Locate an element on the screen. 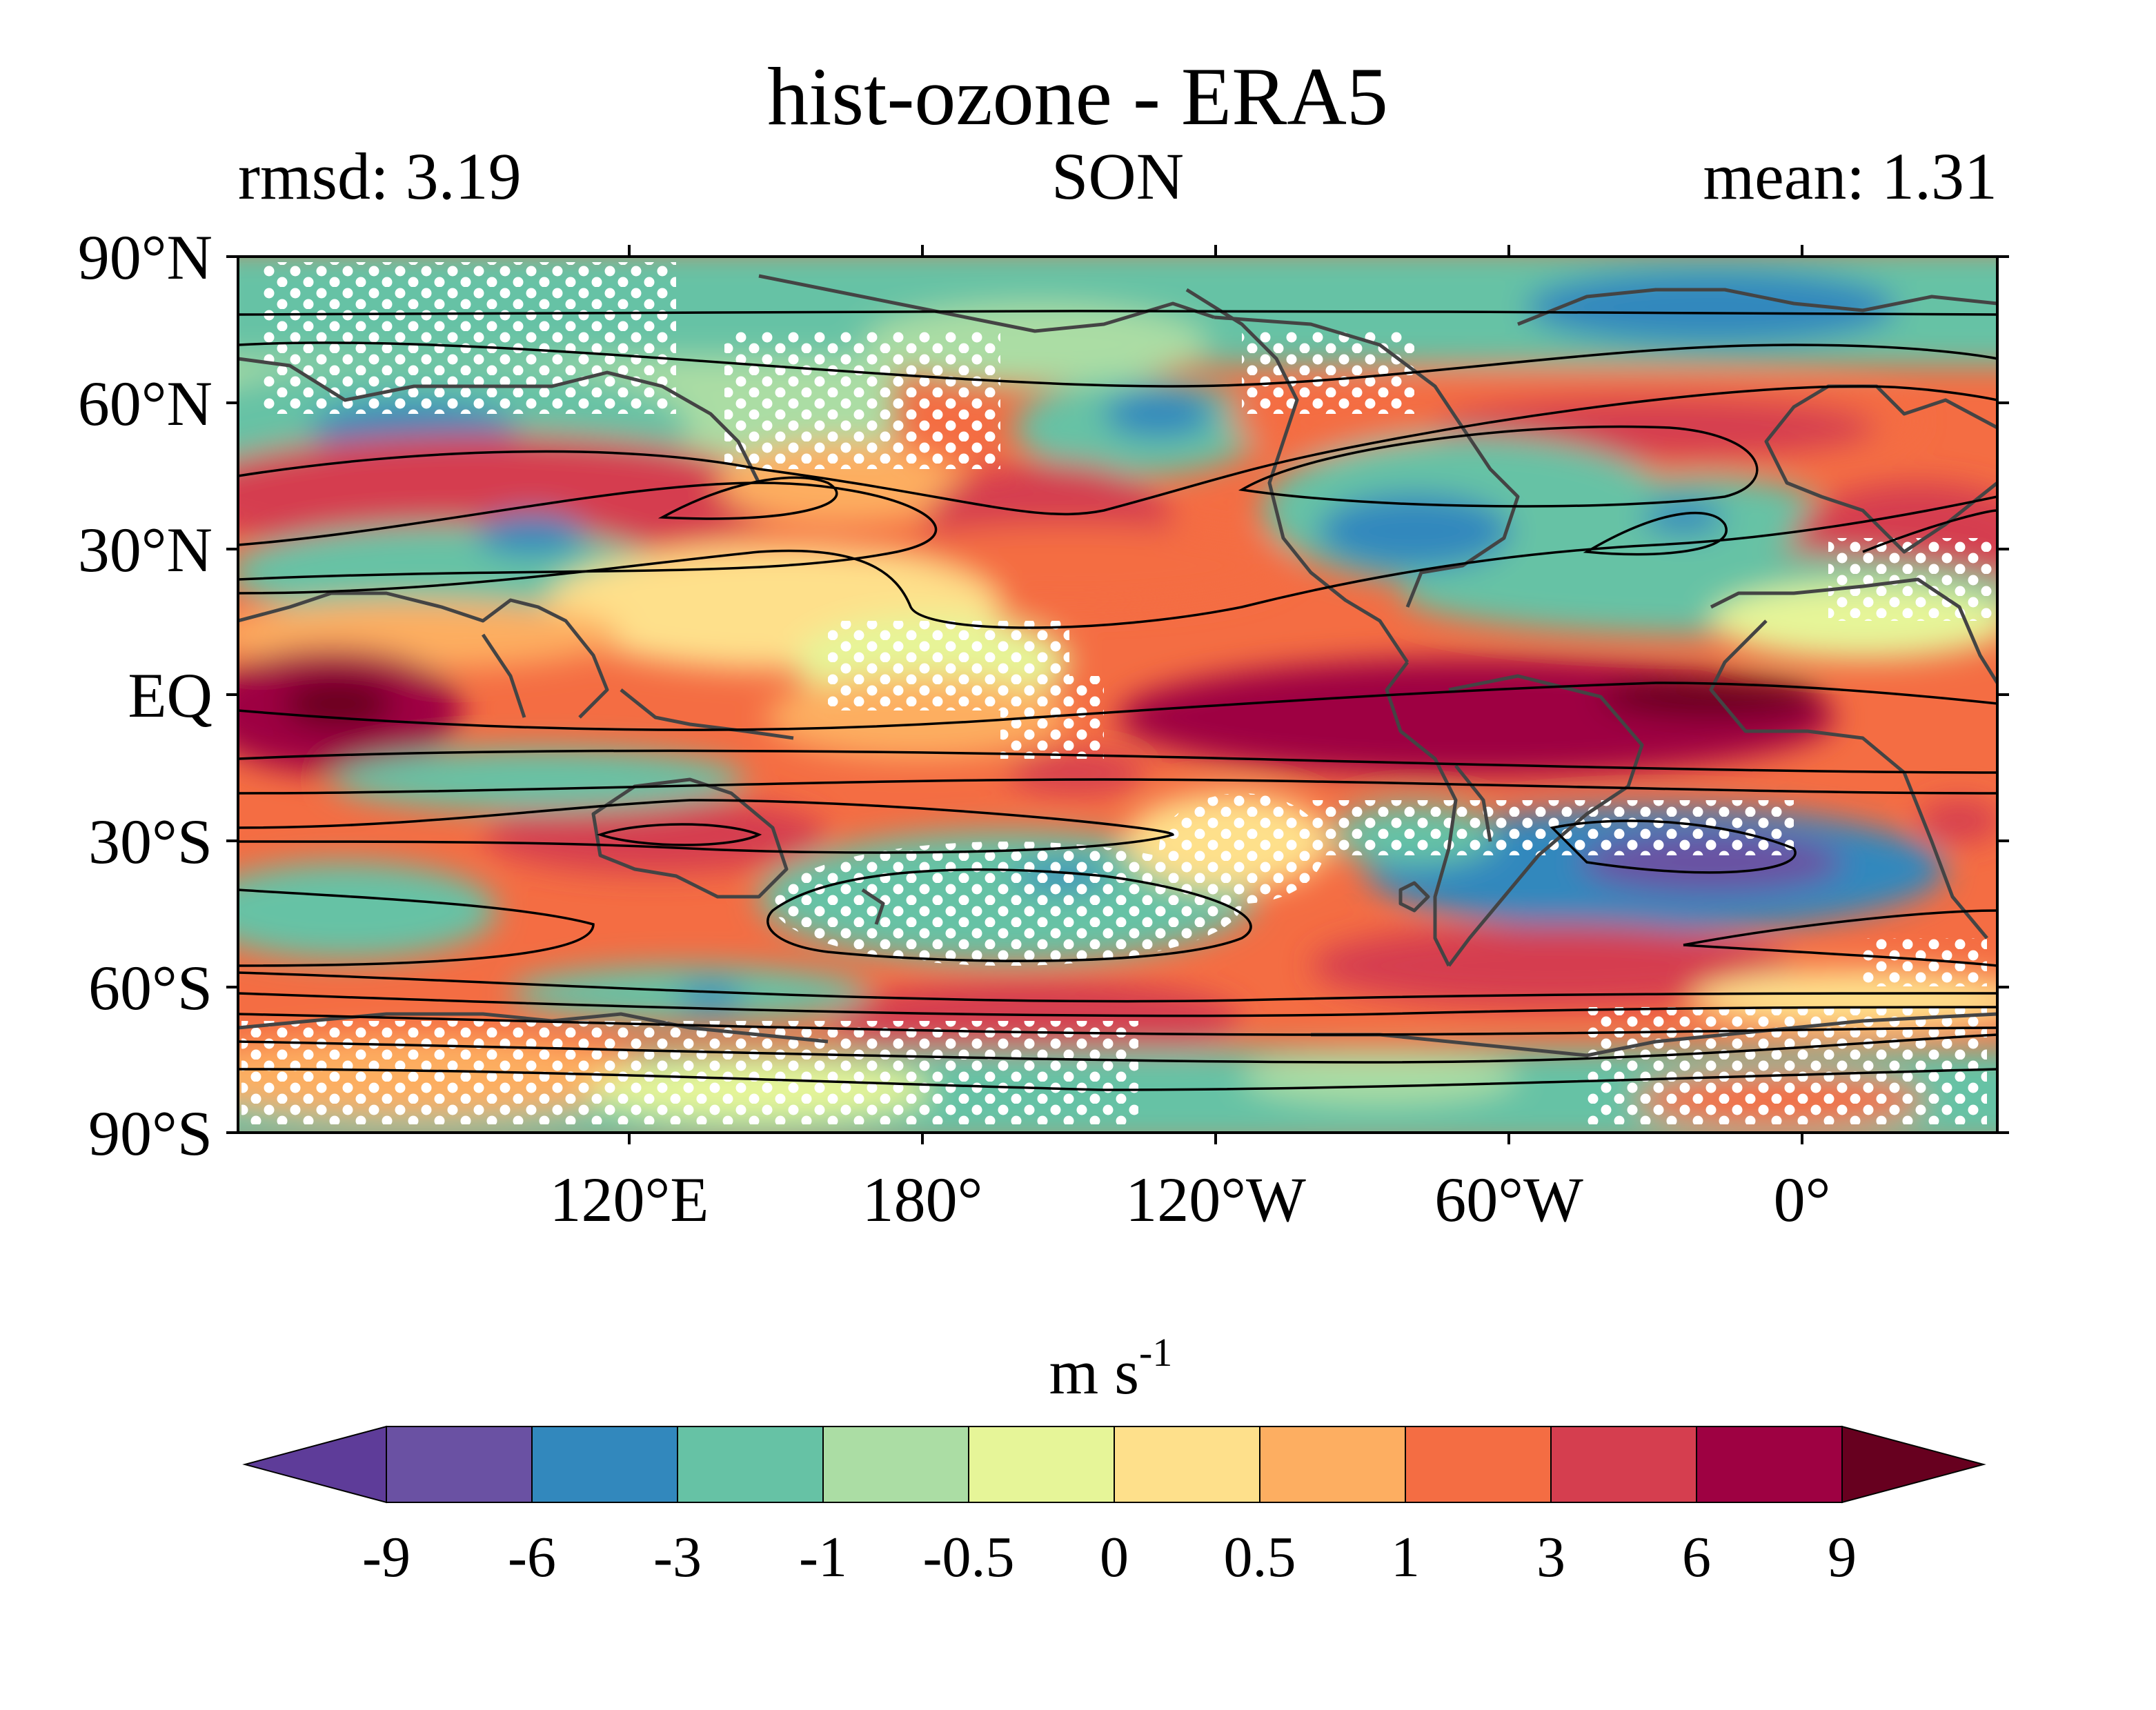 The height and width of the screenshot is (1710, 2156). colorbar-swatches is located at coordinates (1114, 1464).